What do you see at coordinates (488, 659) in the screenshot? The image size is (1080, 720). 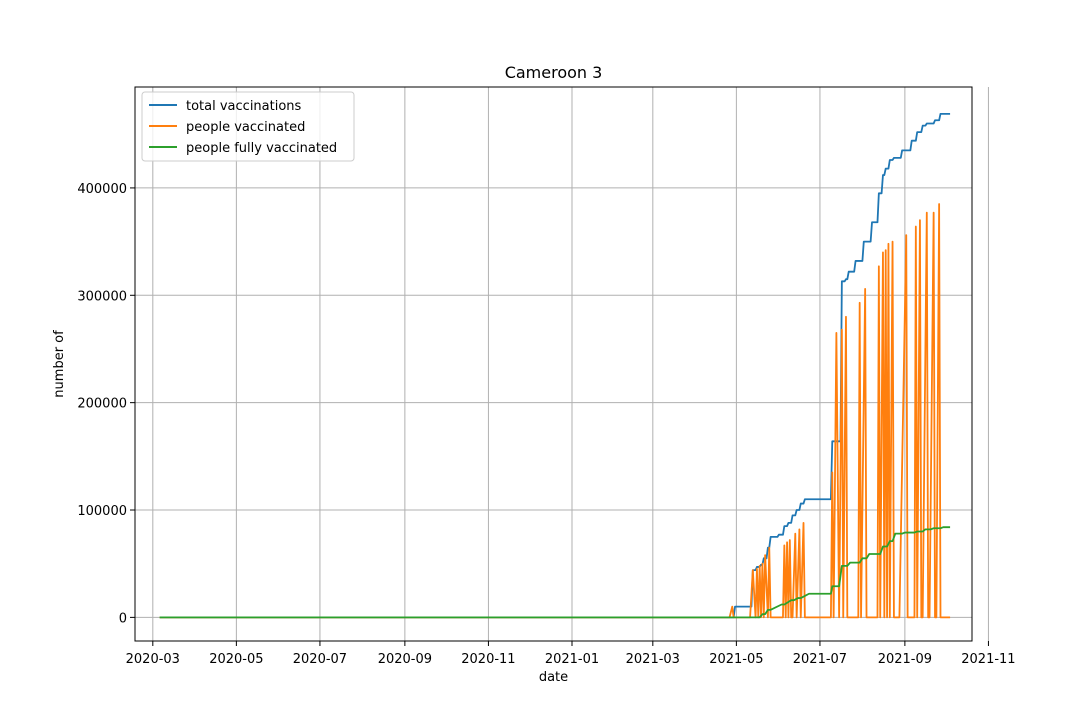 I see `x-tick-label: 2020-11` at bounding box center [488, 659].